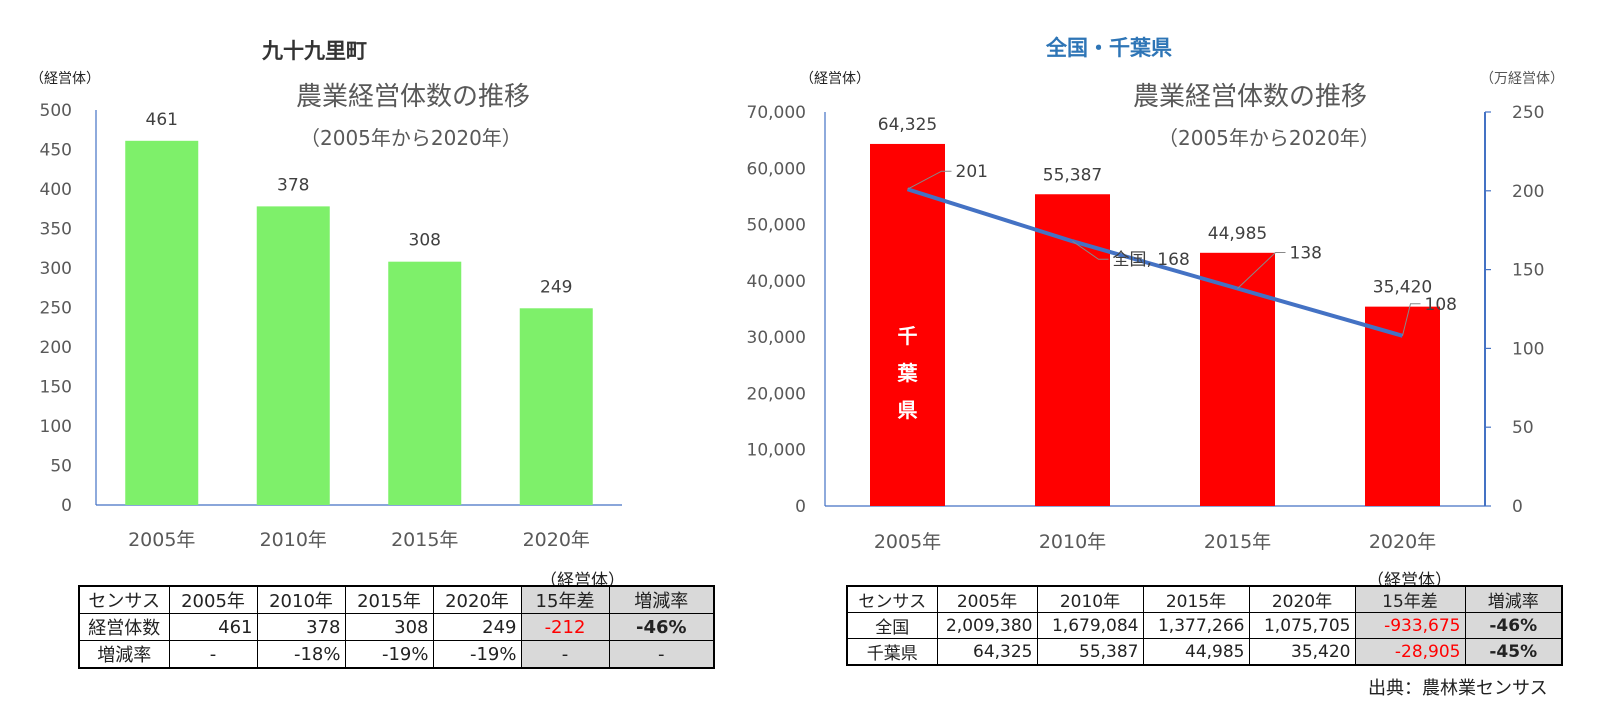 The image size is (1616, 706). Describe the element at coordinates (56, 309) in the screenshot. I see `y-tick-label: 250` at that location.